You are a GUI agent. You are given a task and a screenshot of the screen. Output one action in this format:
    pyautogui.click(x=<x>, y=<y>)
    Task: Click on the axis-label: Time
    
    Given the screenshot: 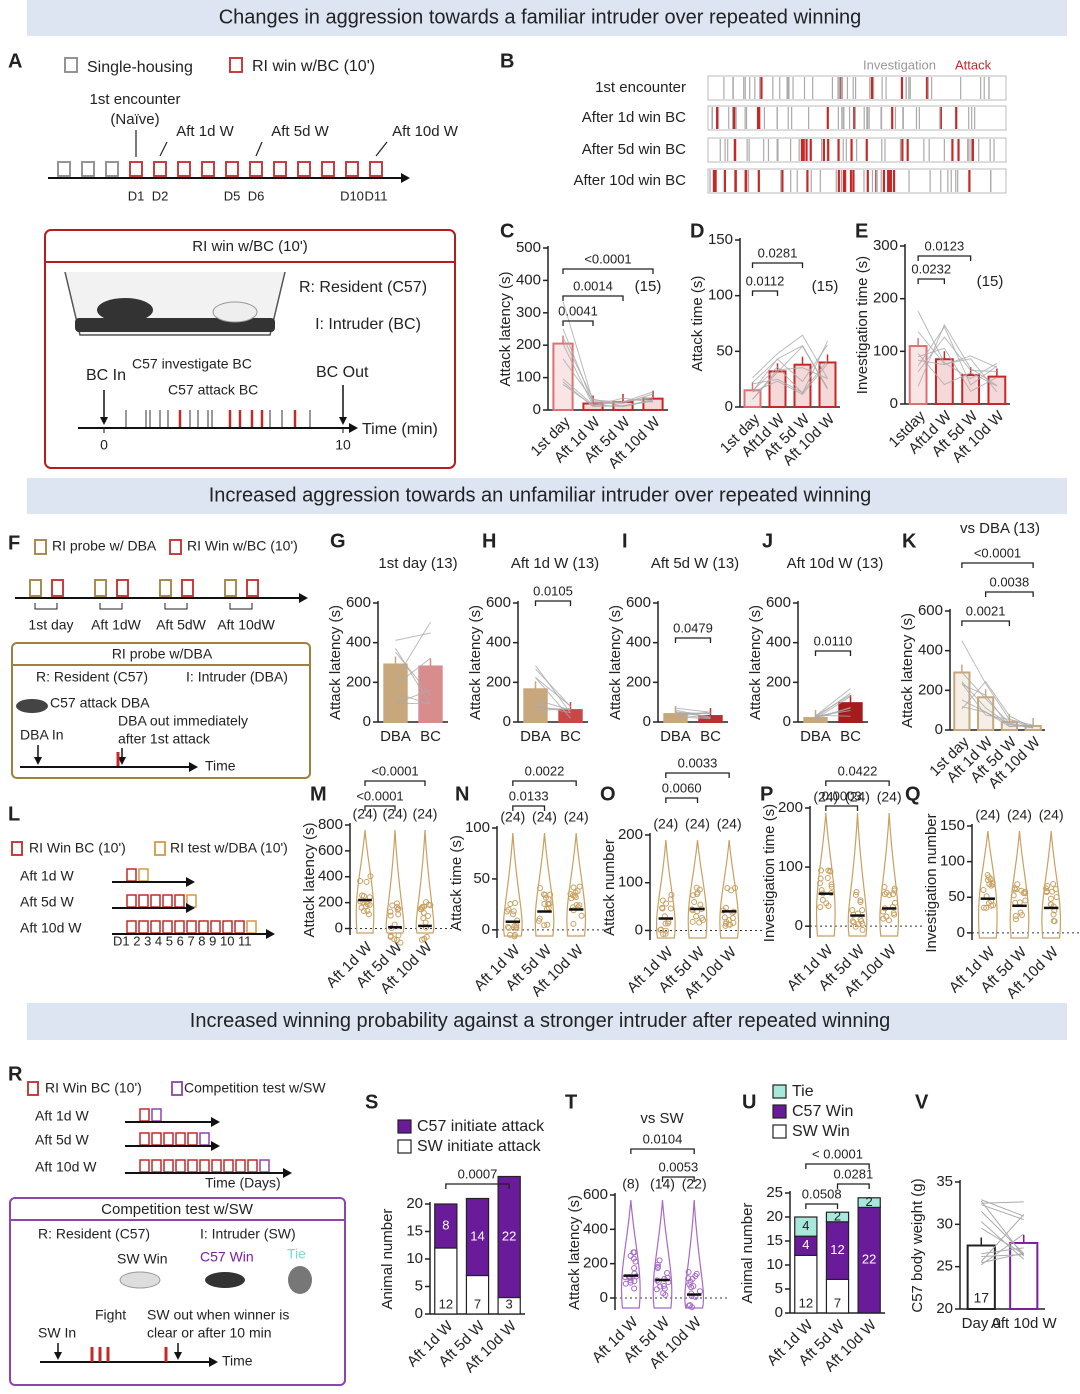 What is the action you would take?
    pyautogui.click(x=220, y=766)
    